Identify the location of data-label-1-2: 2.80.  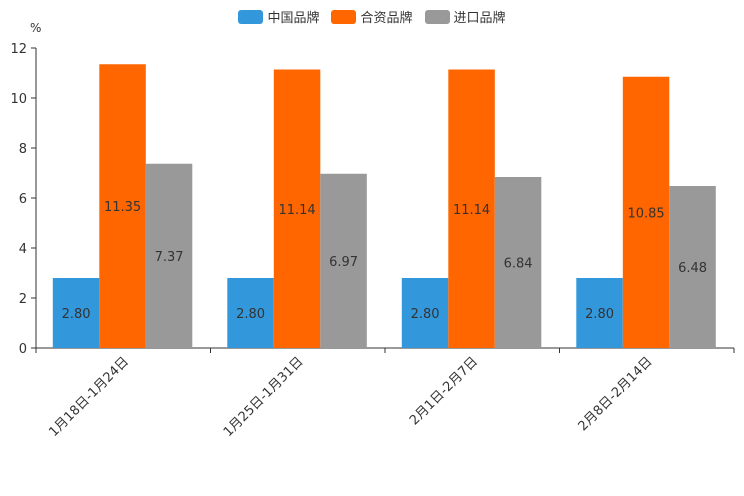
(250, 314).